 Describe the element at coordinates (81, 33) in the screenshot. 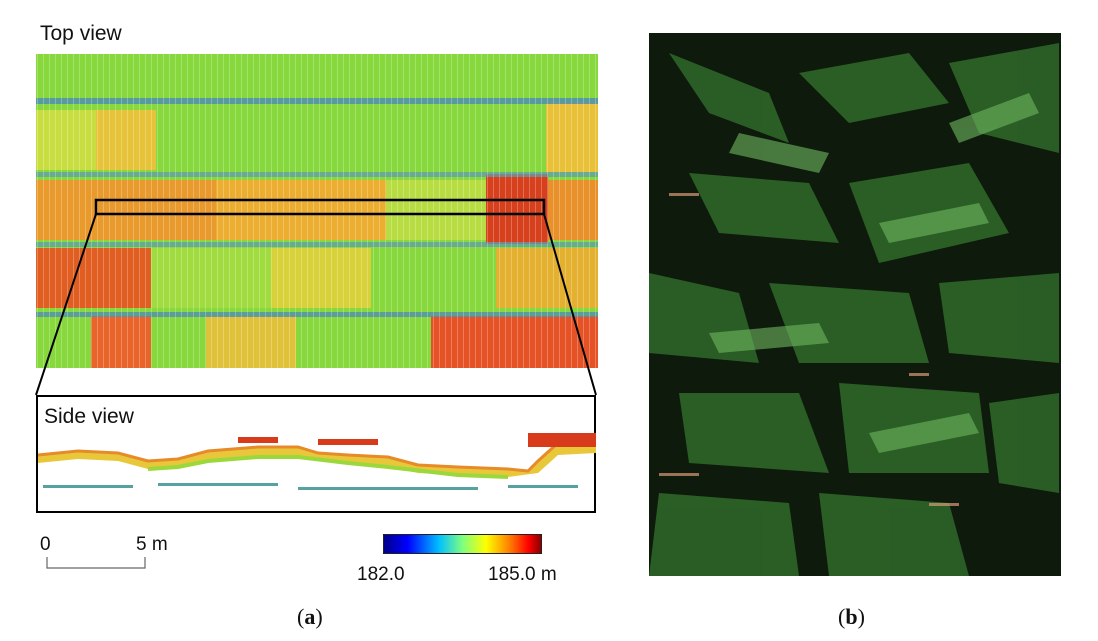

I see `top-view-label: Top view` at that location.